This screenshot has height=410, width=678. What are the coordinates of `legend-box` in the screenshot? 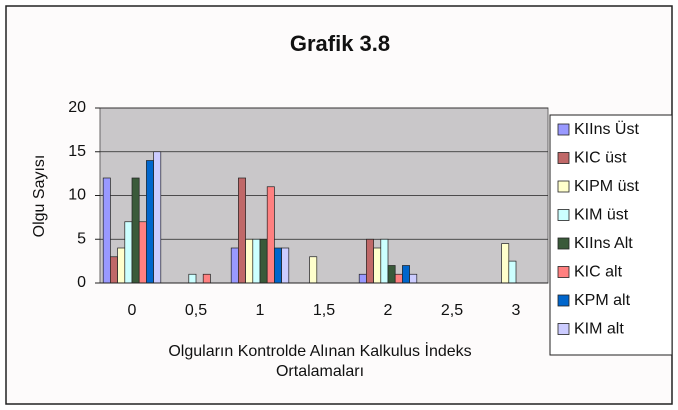 It's located at (611, 235).